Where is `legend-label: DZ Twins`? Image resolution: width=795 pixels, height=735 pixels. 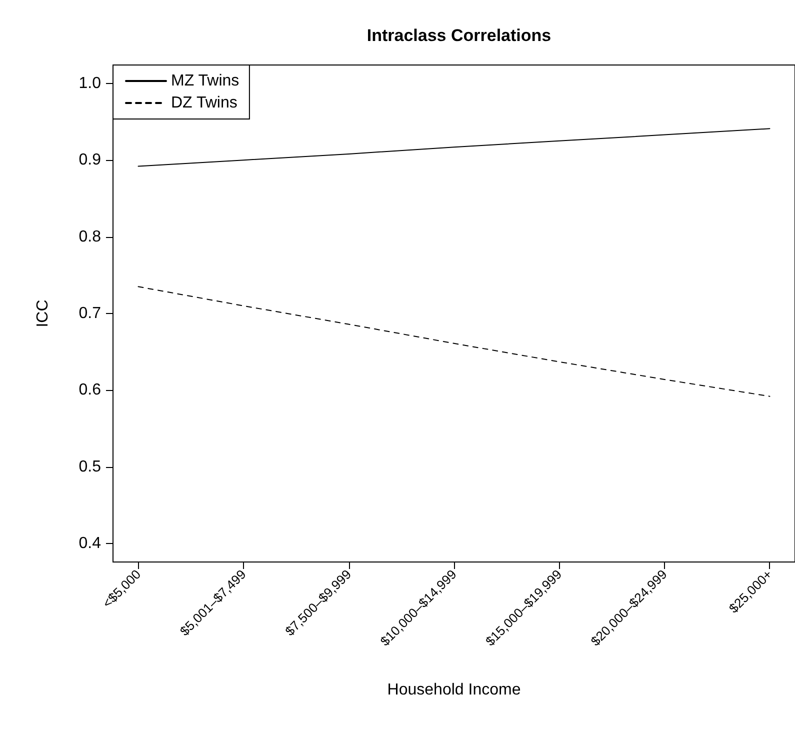
legend-label: DZ Twins is located at coordinates (204, 103).